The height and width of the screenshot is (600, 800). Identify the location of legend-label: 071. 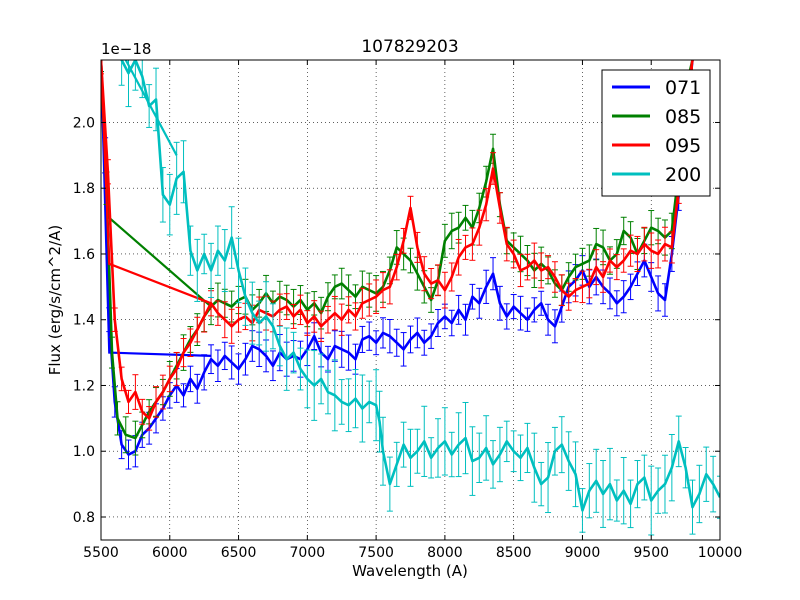
(683, 88).